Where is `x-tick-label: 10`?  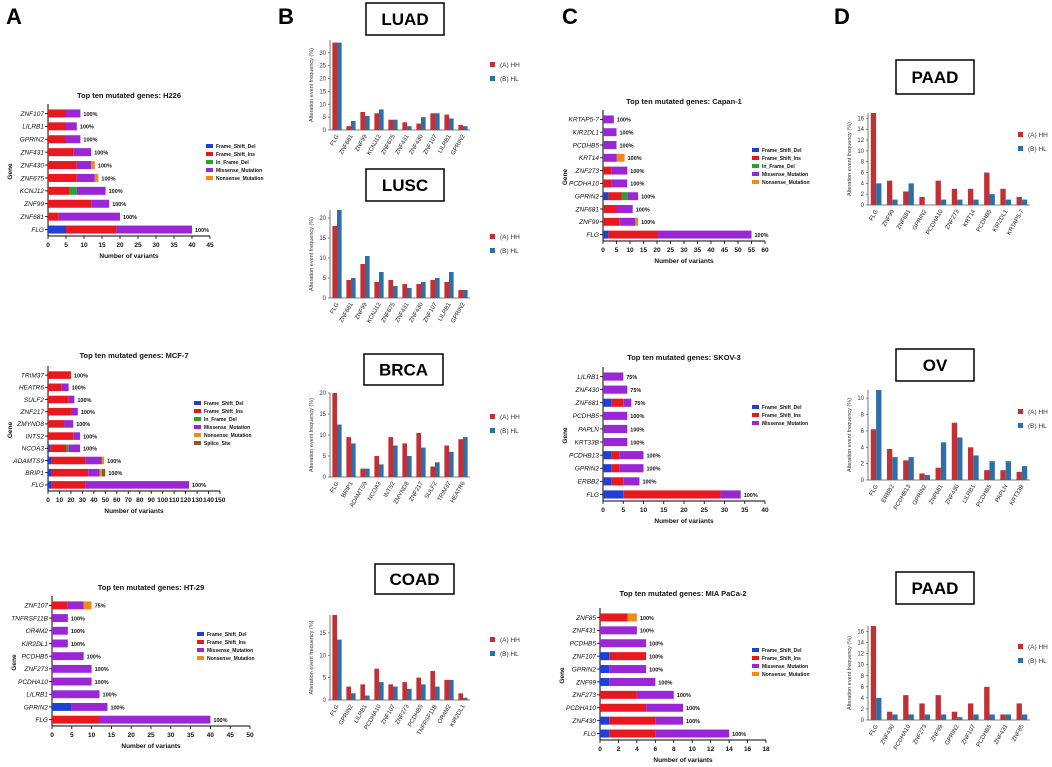 x-tick-label: 10 is located at coordinates (60, 500).